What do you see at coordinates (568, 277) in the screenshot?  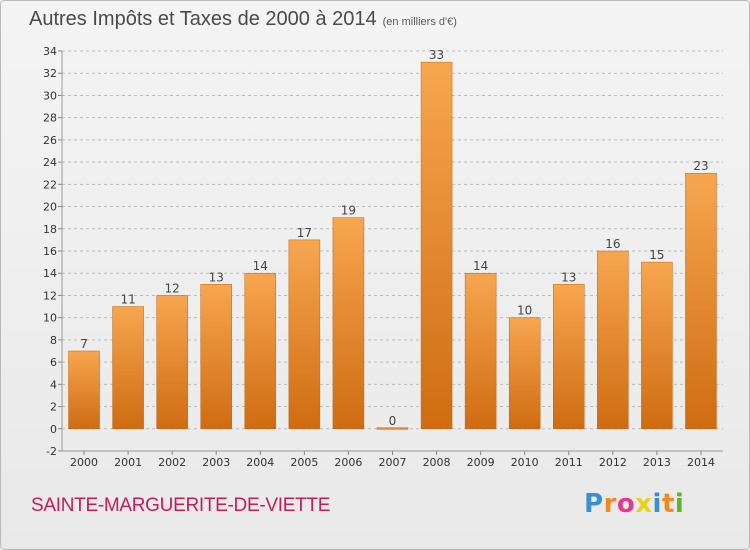 I see `value-label-2011: 13` at bounding box center [568, 277].